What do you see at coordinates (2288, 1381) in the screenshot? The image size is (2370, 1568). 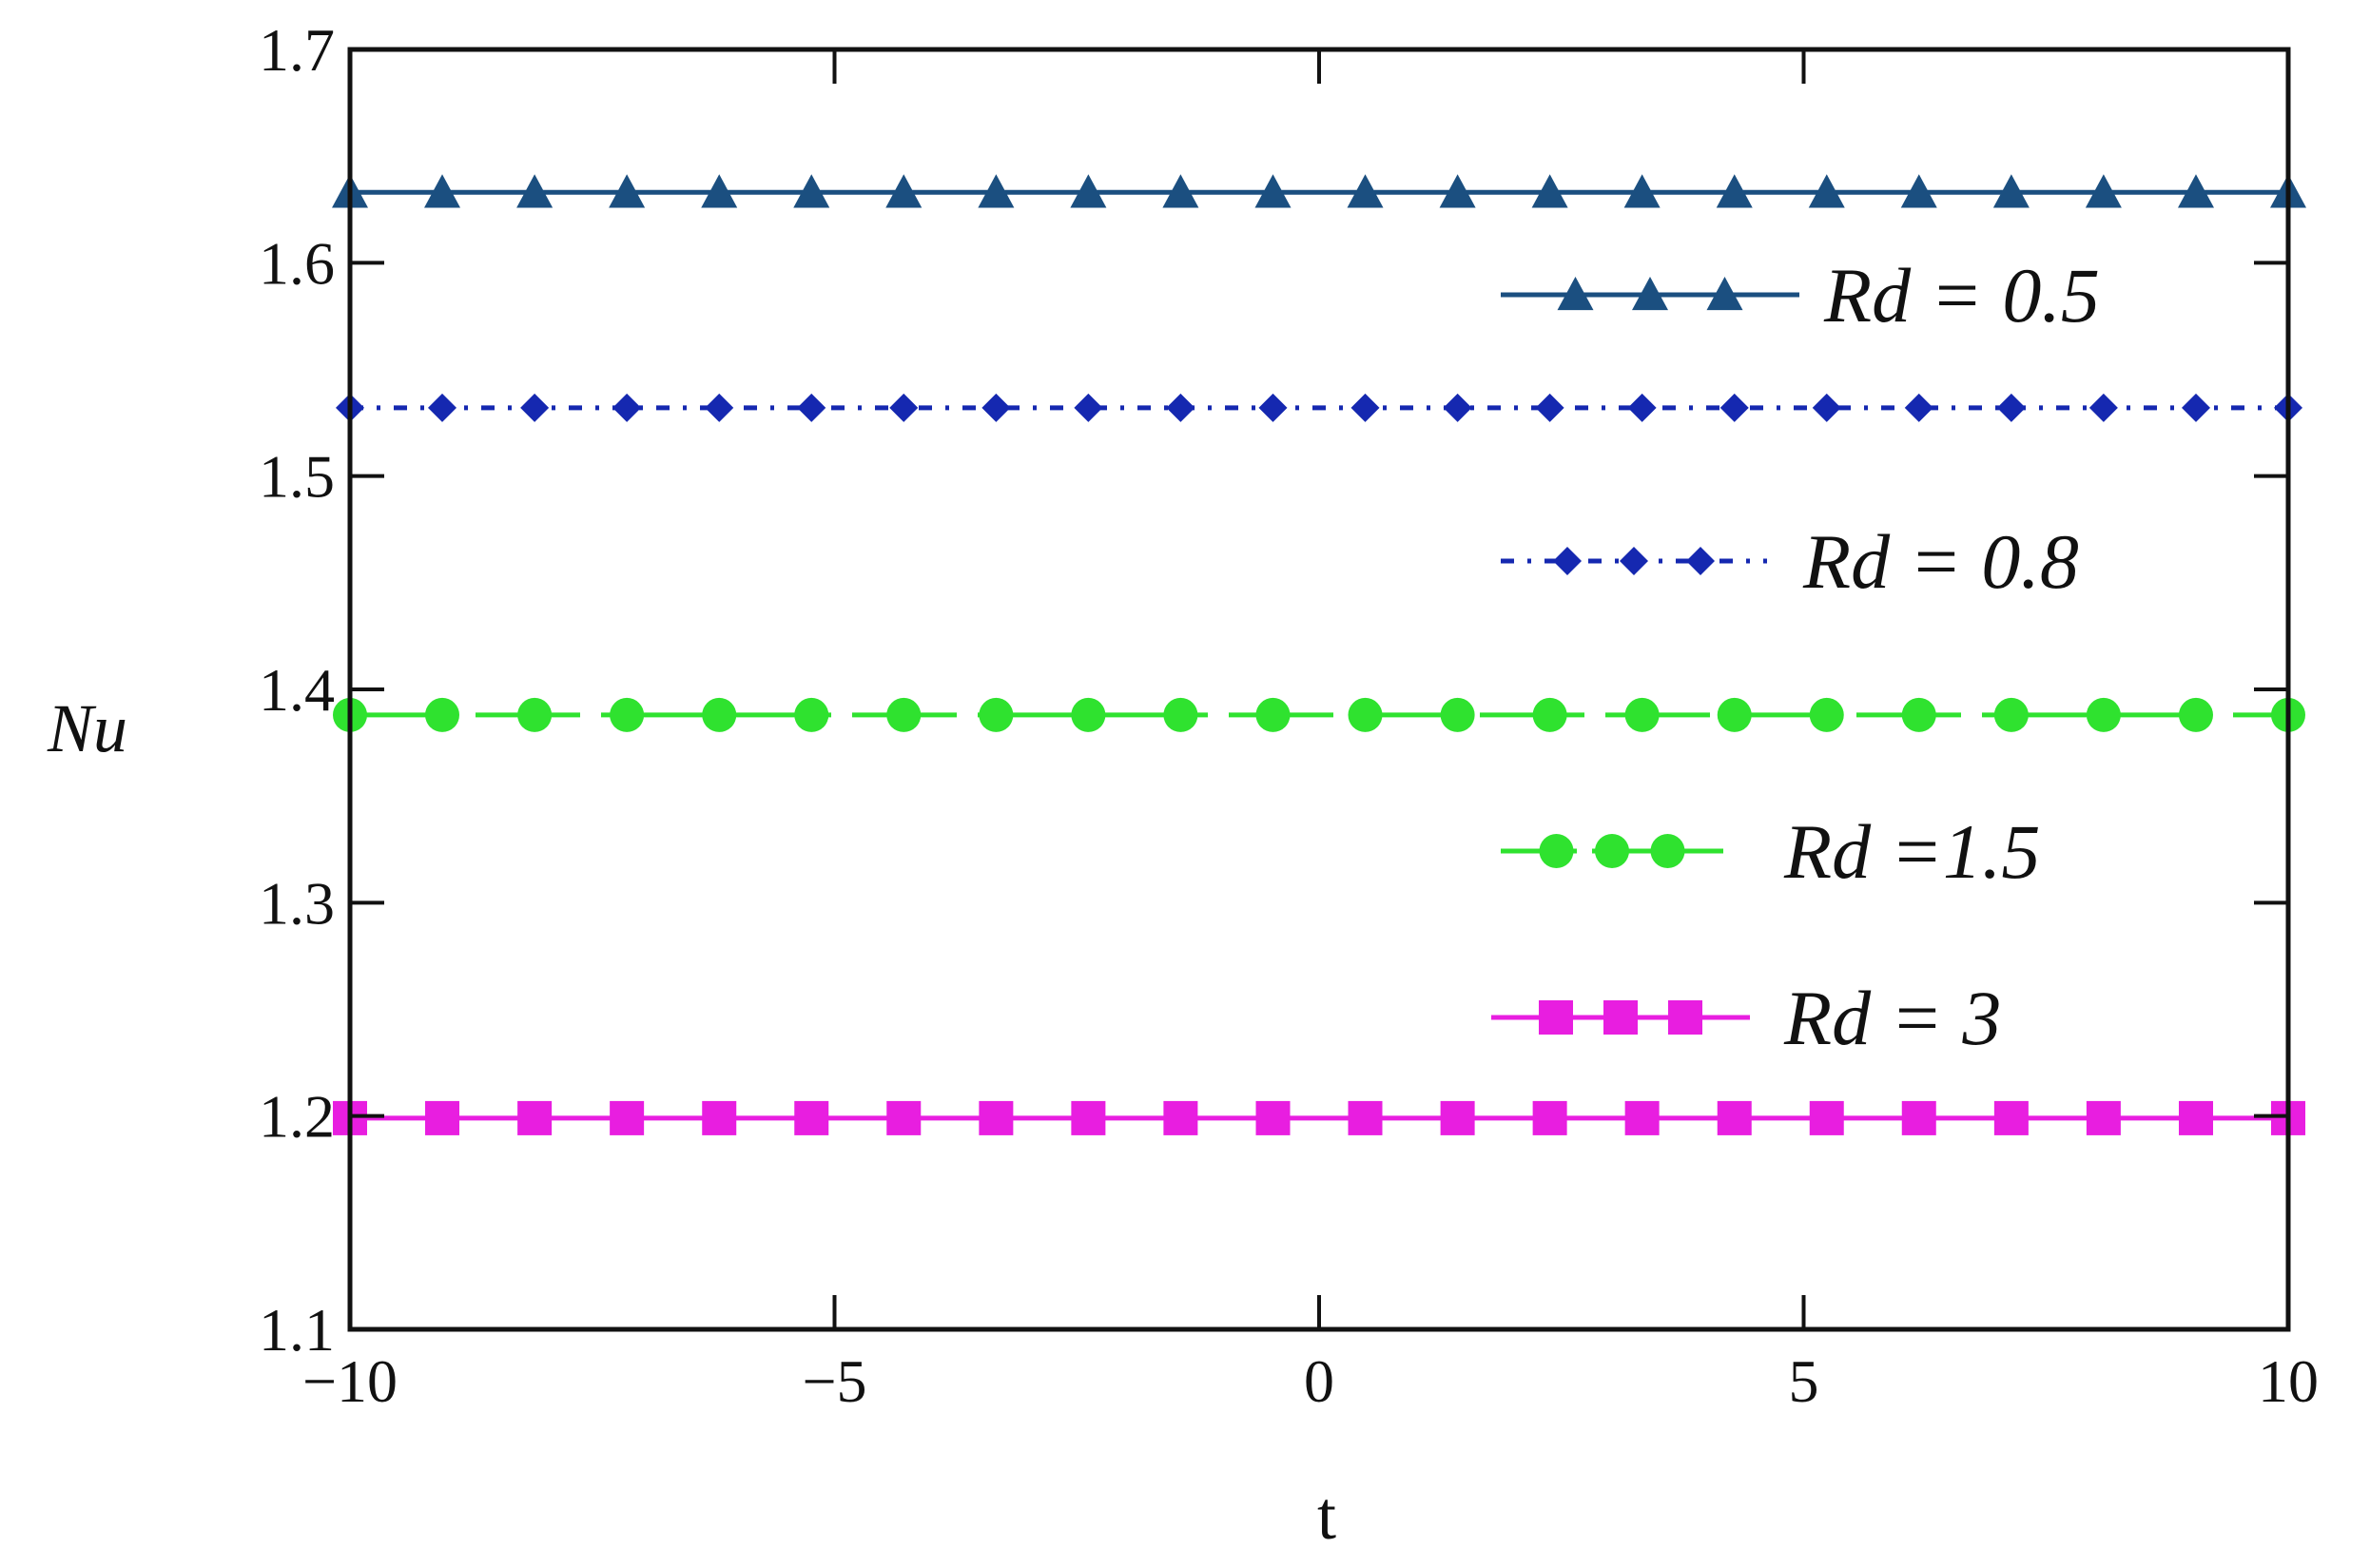 I see `x-tick-label: 10` at bounding box center [2288, 1381].